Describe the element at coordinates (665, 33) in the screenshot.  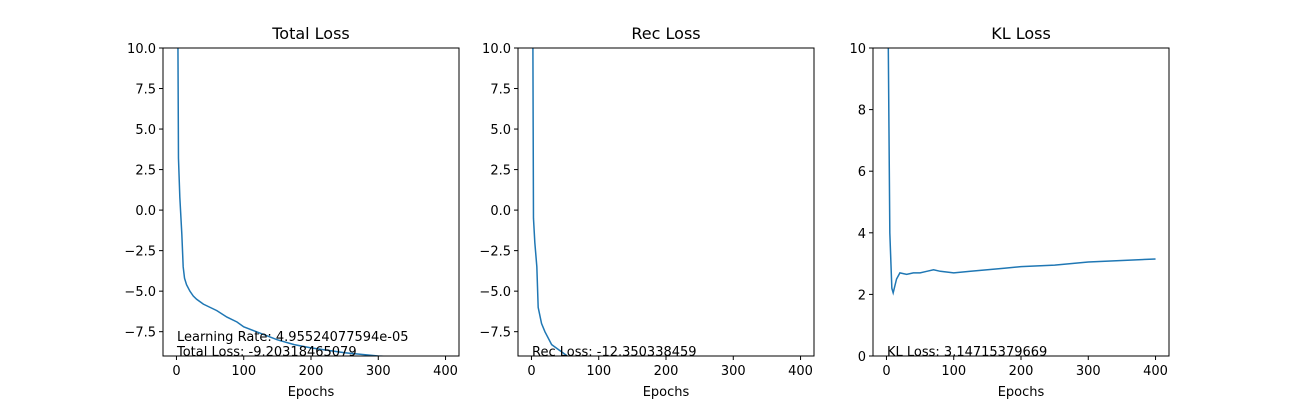
I see `chart-title: Rec Loss` at that location.